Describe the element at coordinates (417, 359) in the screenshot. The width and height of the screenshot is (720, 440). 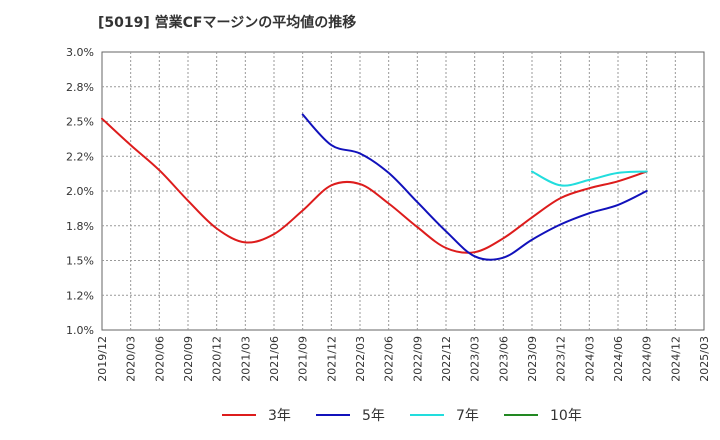
I see `x-tick-label: 2022/09` at that location.